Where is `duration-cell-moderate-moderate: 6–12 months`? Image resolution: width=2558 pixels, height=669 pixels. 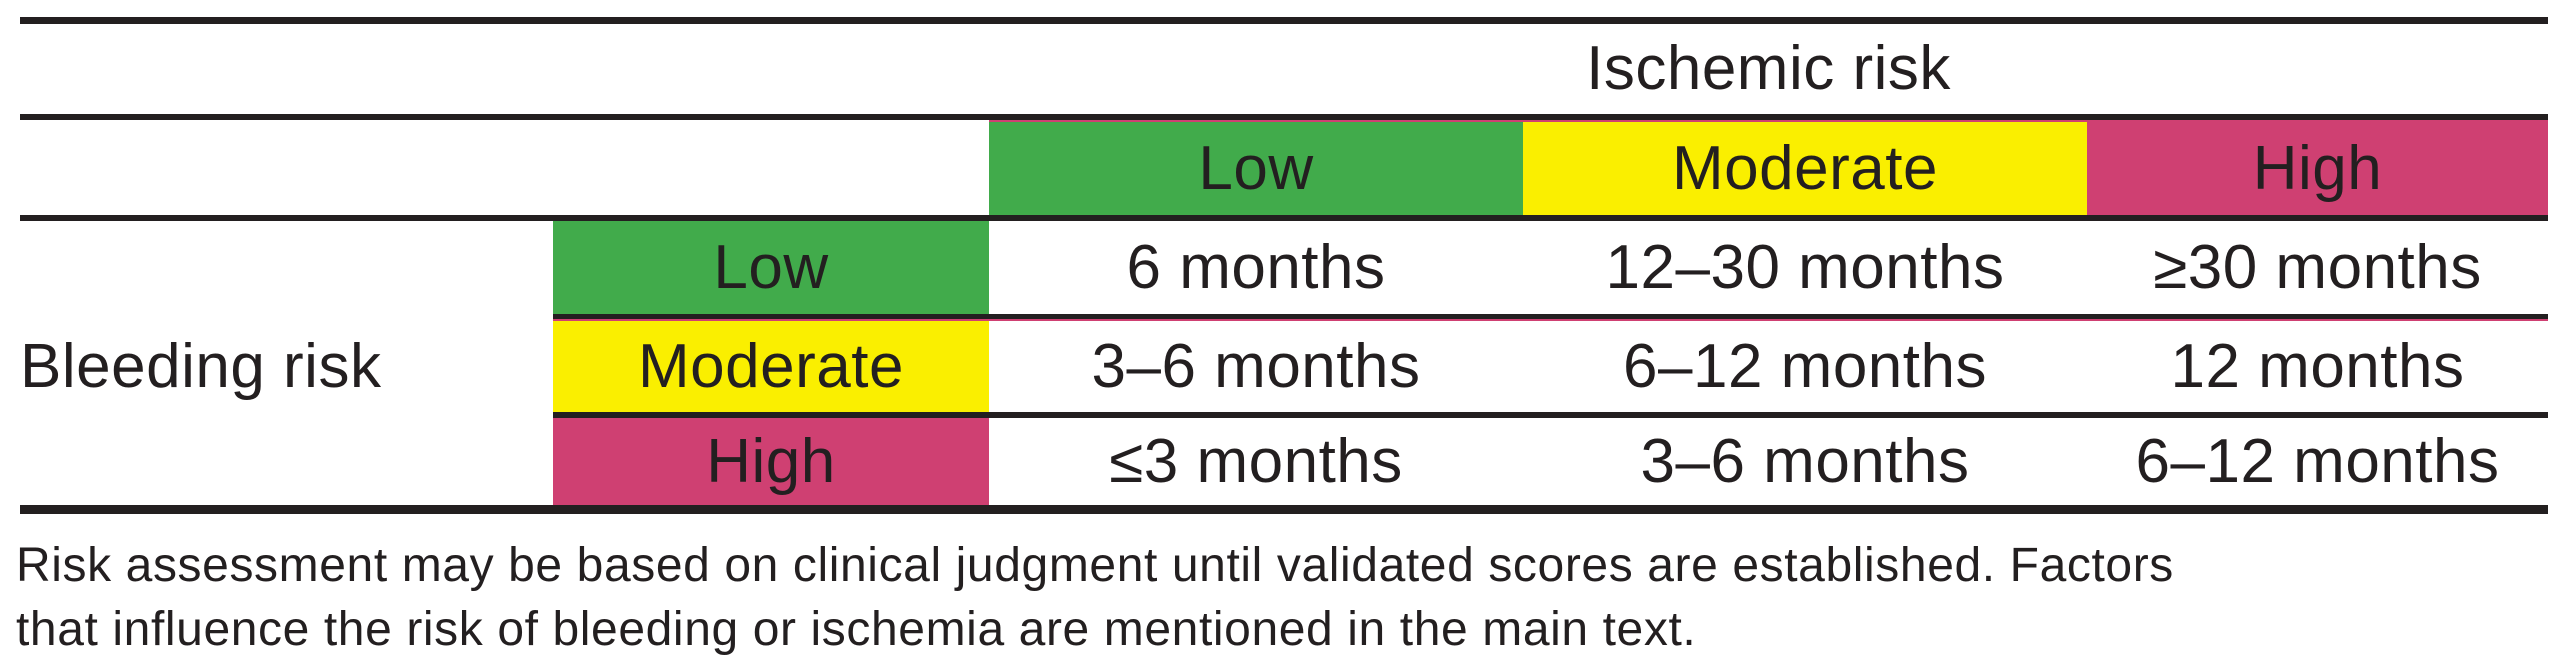
duration-cell-moderate-moderate: 6–12 months is located at coordinates (1805, 366).